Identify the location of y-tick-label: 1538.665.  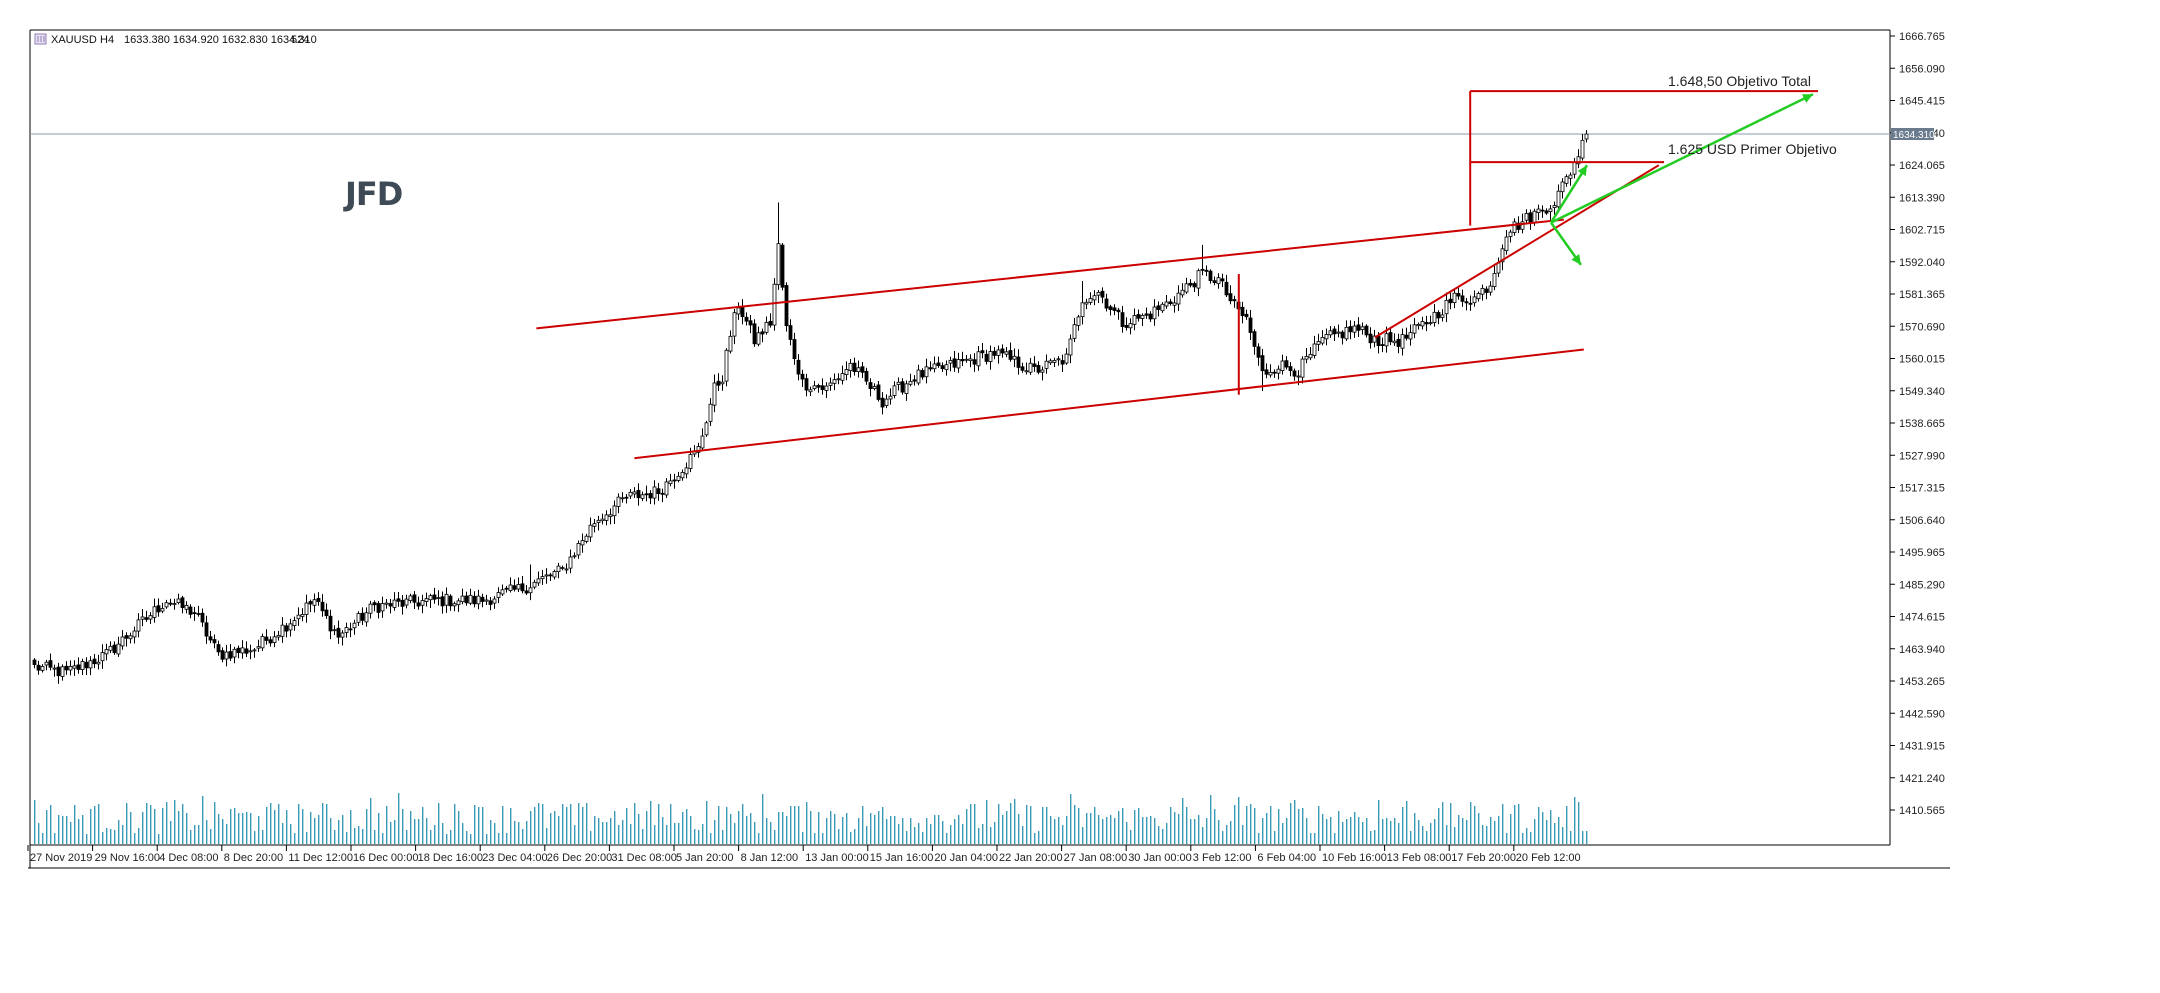
(1922, 424).